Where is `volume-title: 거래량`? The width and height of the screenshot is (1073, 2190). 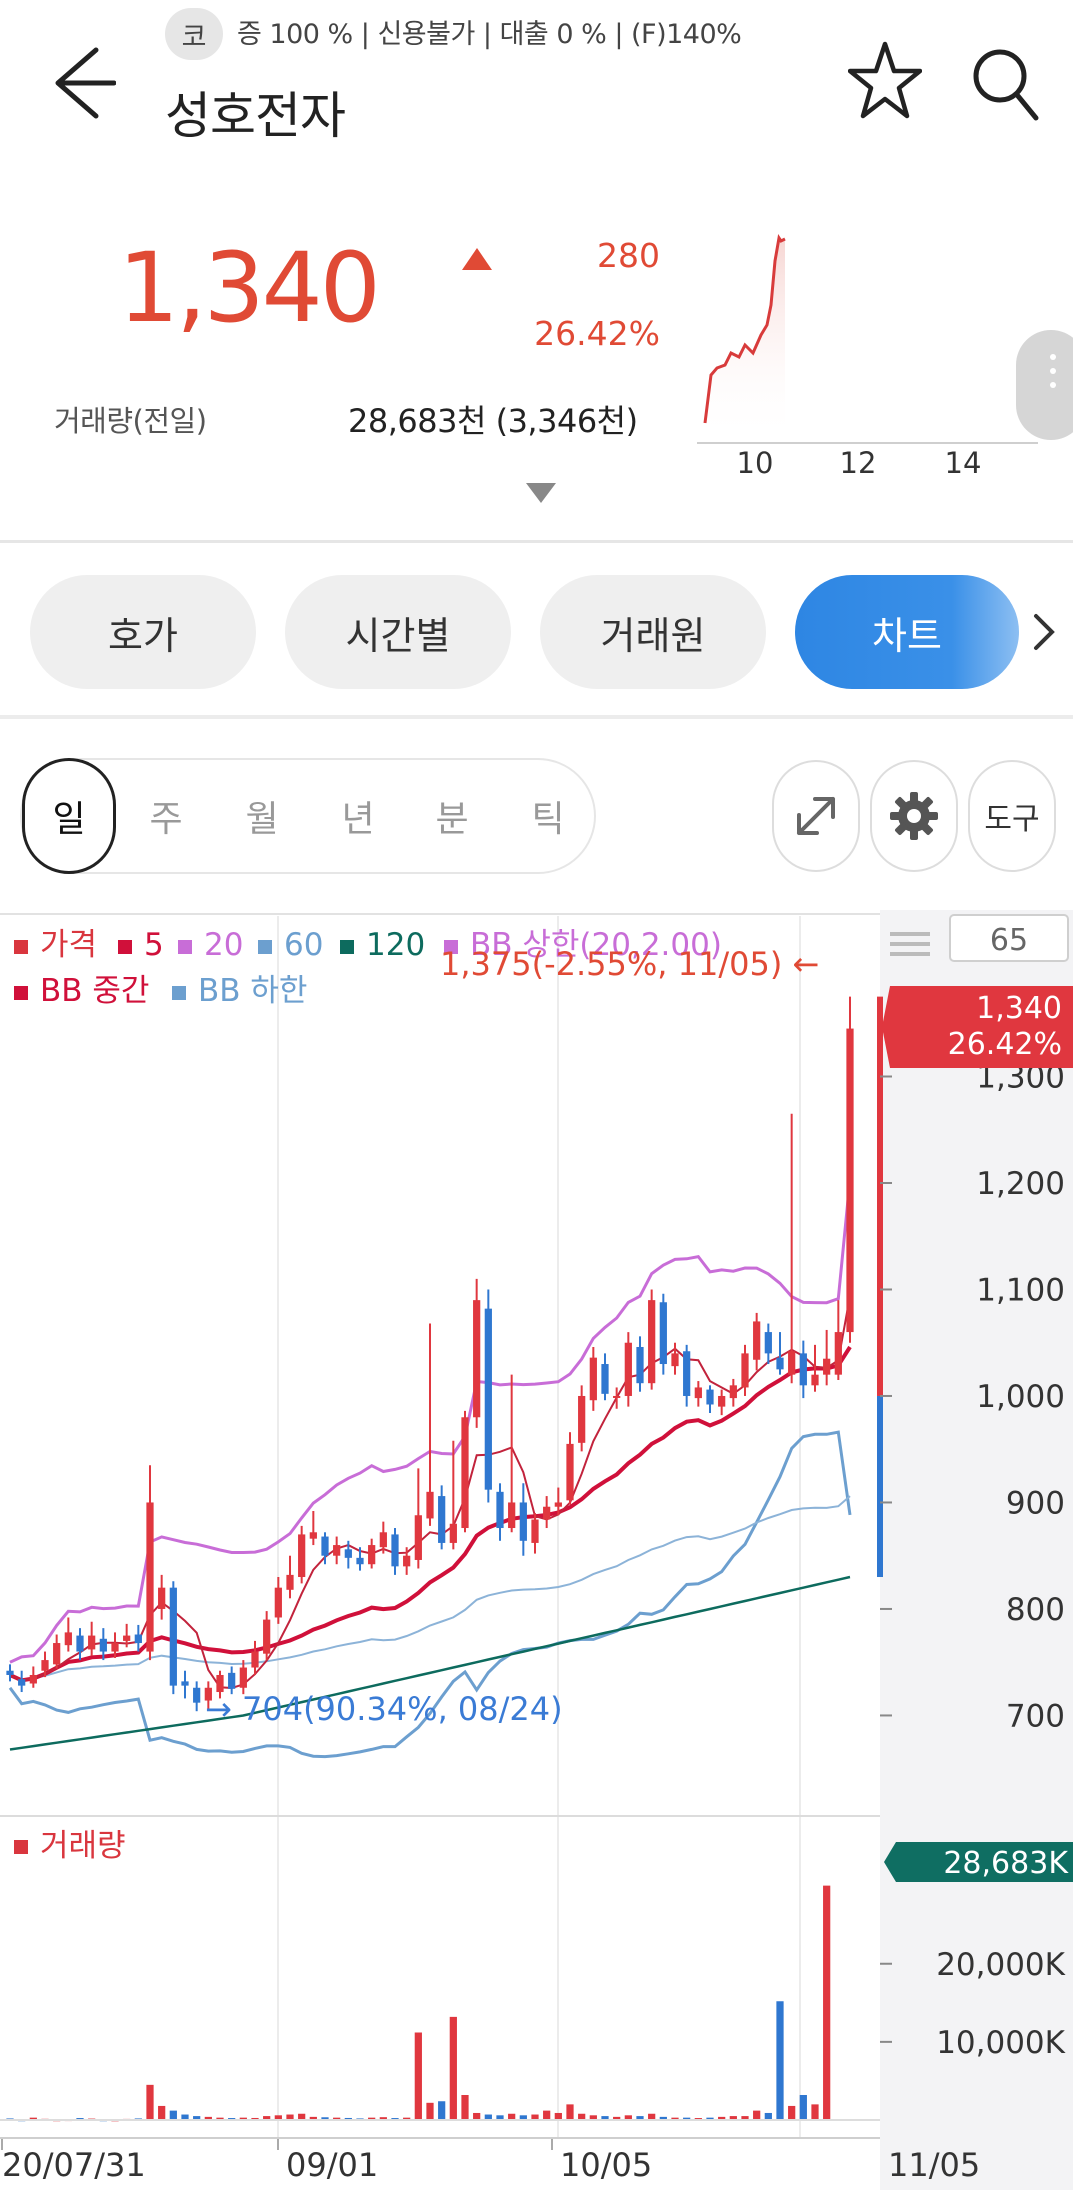 volume-title: 거래량 is located at coordinates (83, 1846).